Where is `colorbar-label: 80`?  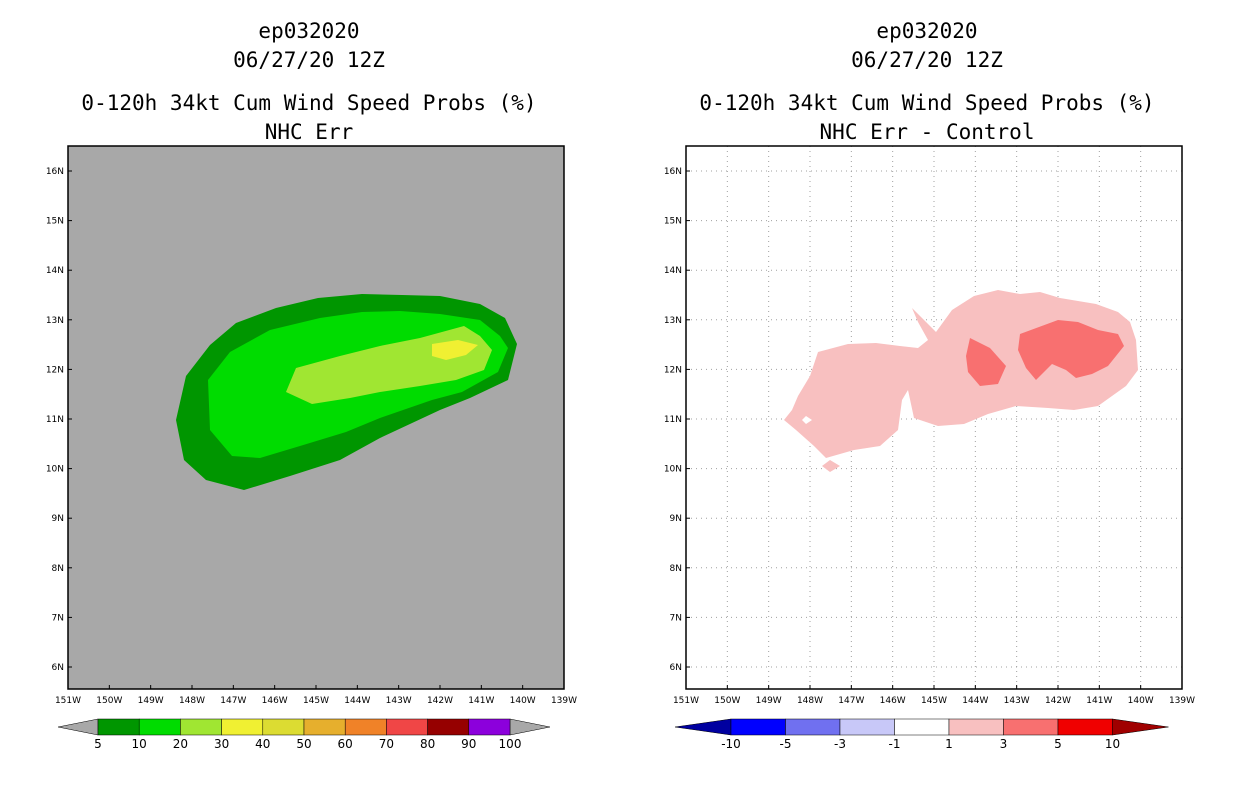
colorbar-label: 80 is located at coordinates (427, 744).